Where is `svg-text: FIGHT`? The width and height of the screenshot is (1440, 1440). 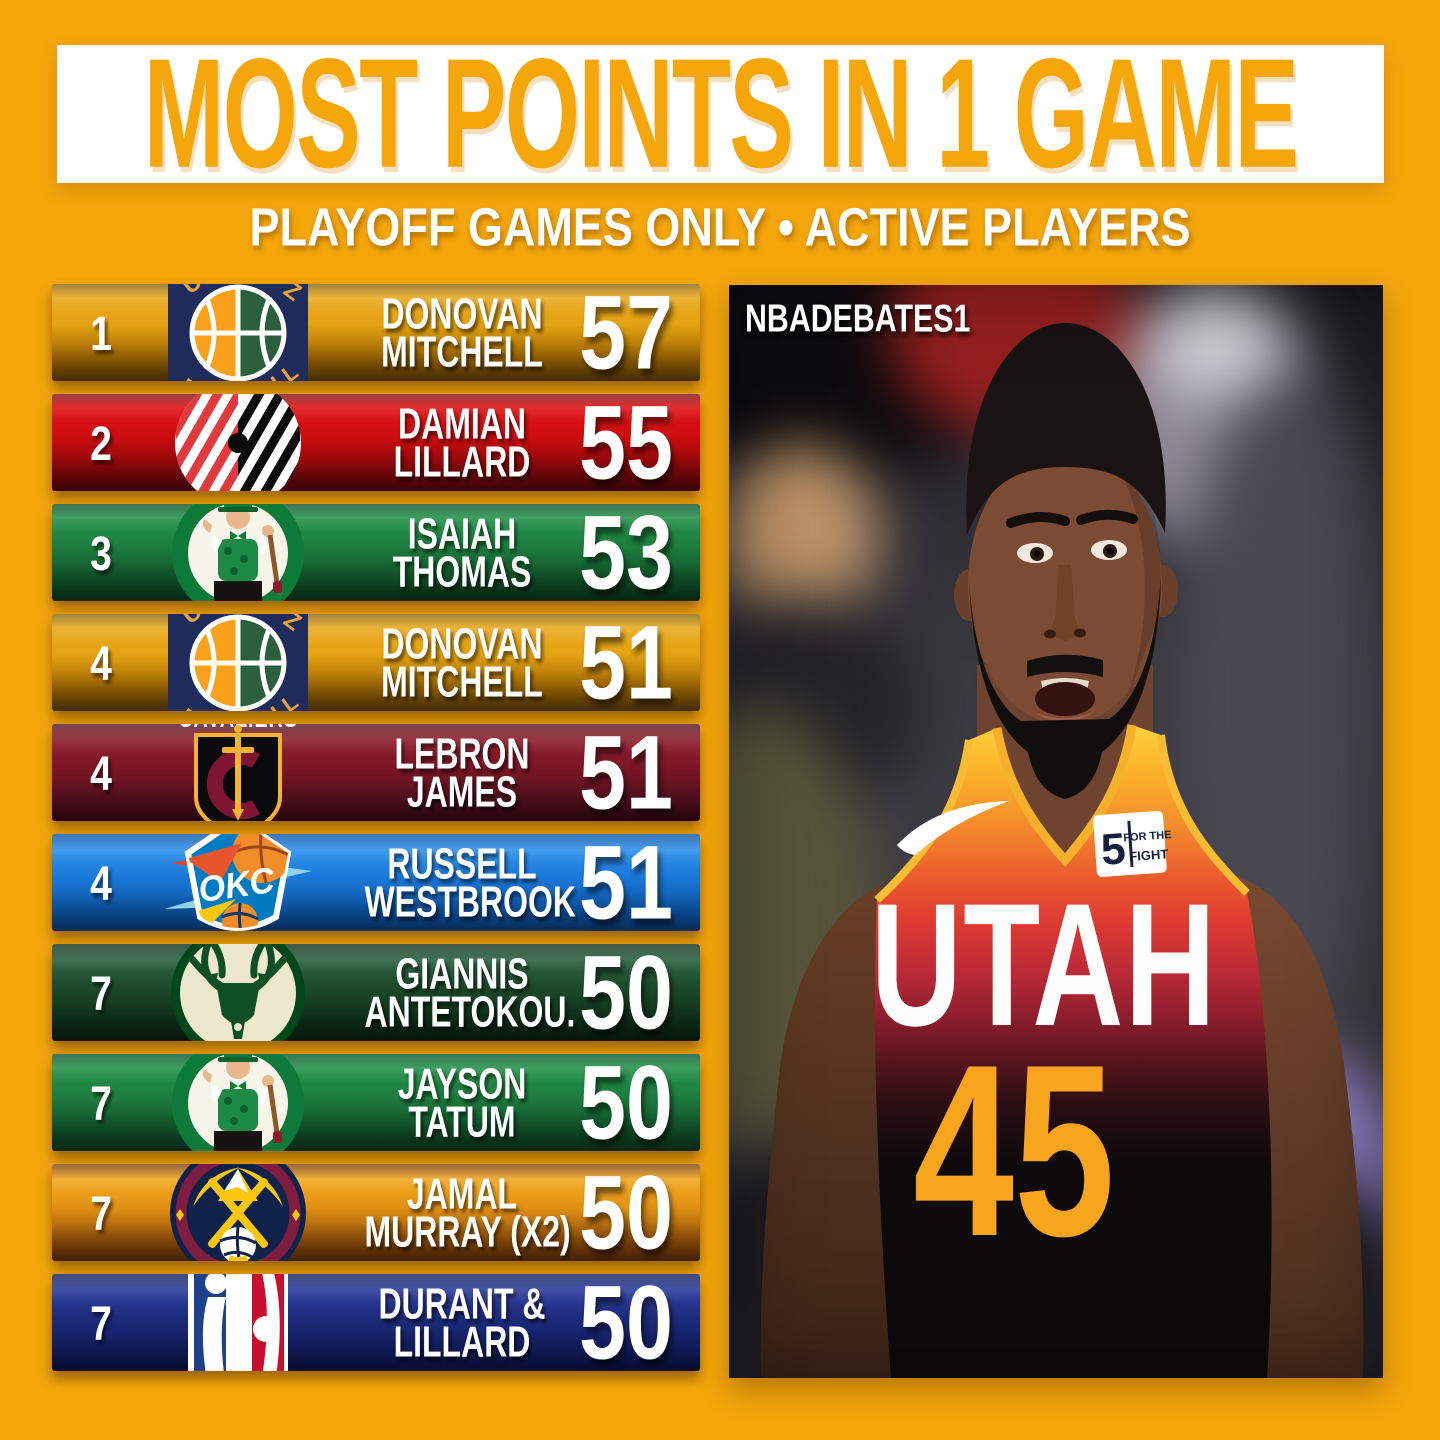 svg-text: FIGHT is located at coordinates (1149, 855).